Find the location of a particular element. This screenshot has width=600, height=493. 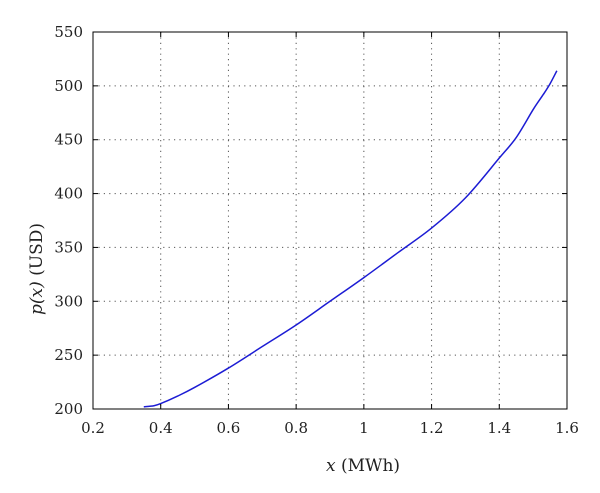

y-axis-label: p(x) (USD) is located at coordinates (37, 269).